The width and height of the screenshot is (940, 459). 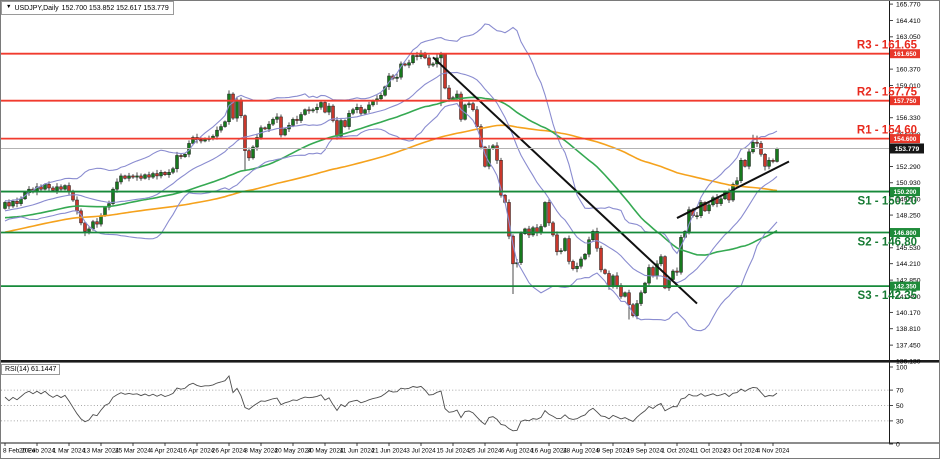 I want to click on date-label: 8 Feb 2024, so click(x=19, y=451).